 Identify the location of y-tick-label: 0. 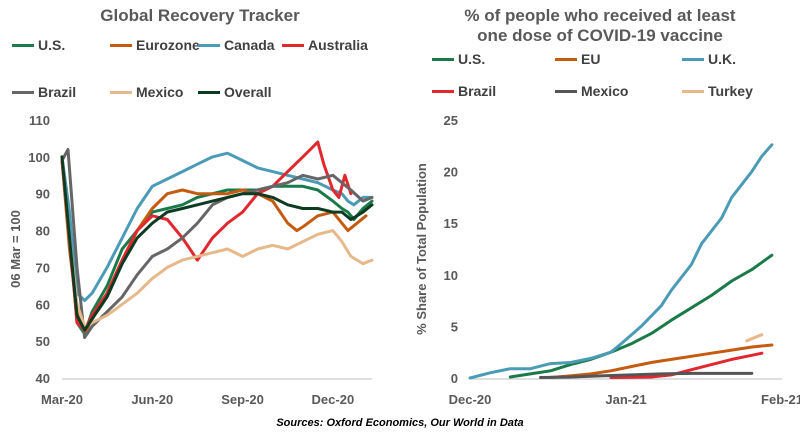
(454, 378).